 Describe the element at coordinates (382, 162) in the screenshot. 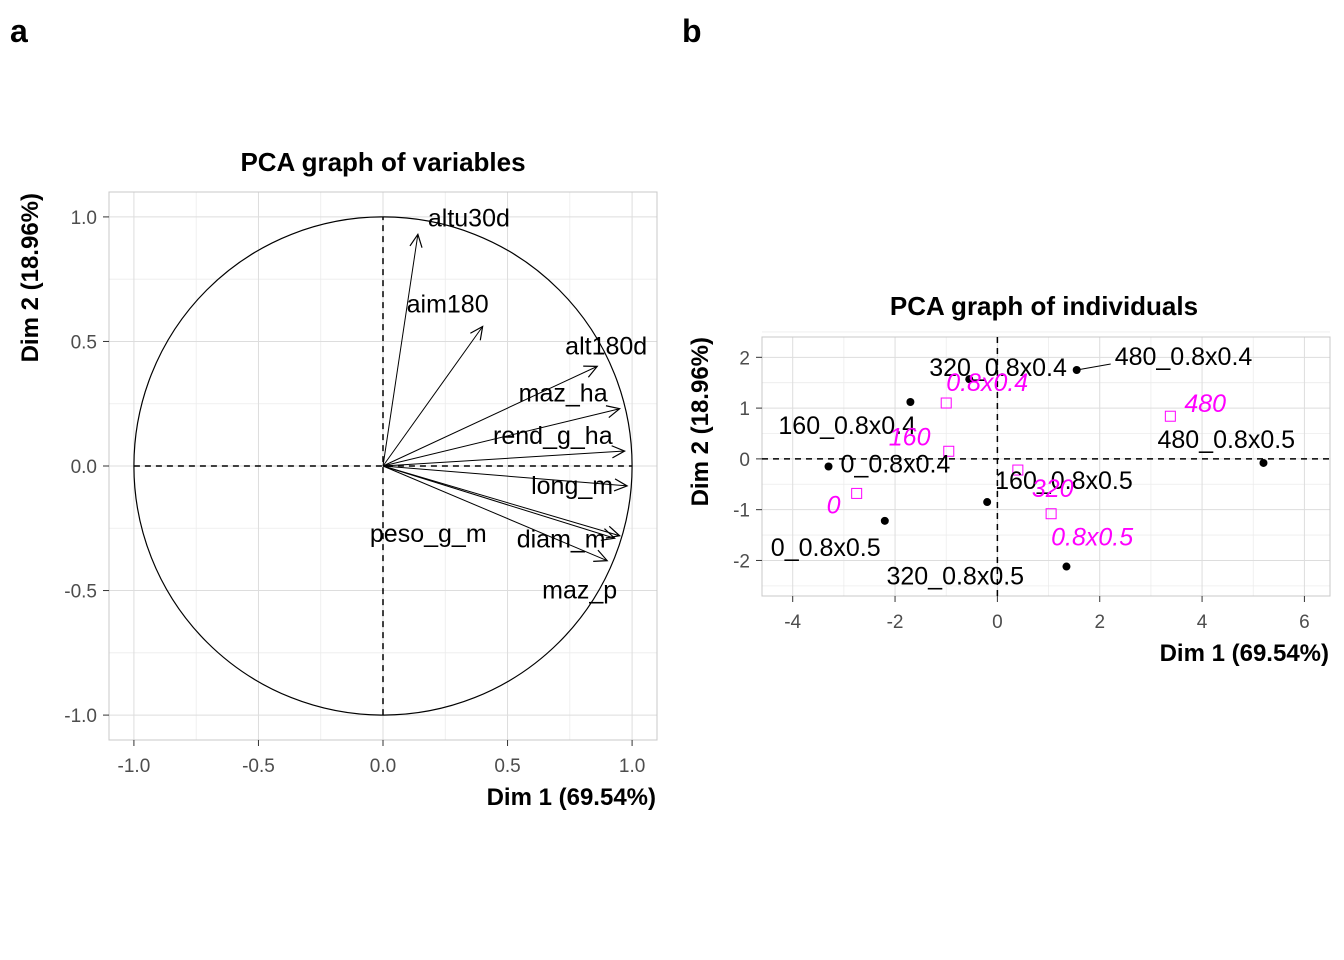

I see `variables-chart-title: PCA graph of variables` at that location.